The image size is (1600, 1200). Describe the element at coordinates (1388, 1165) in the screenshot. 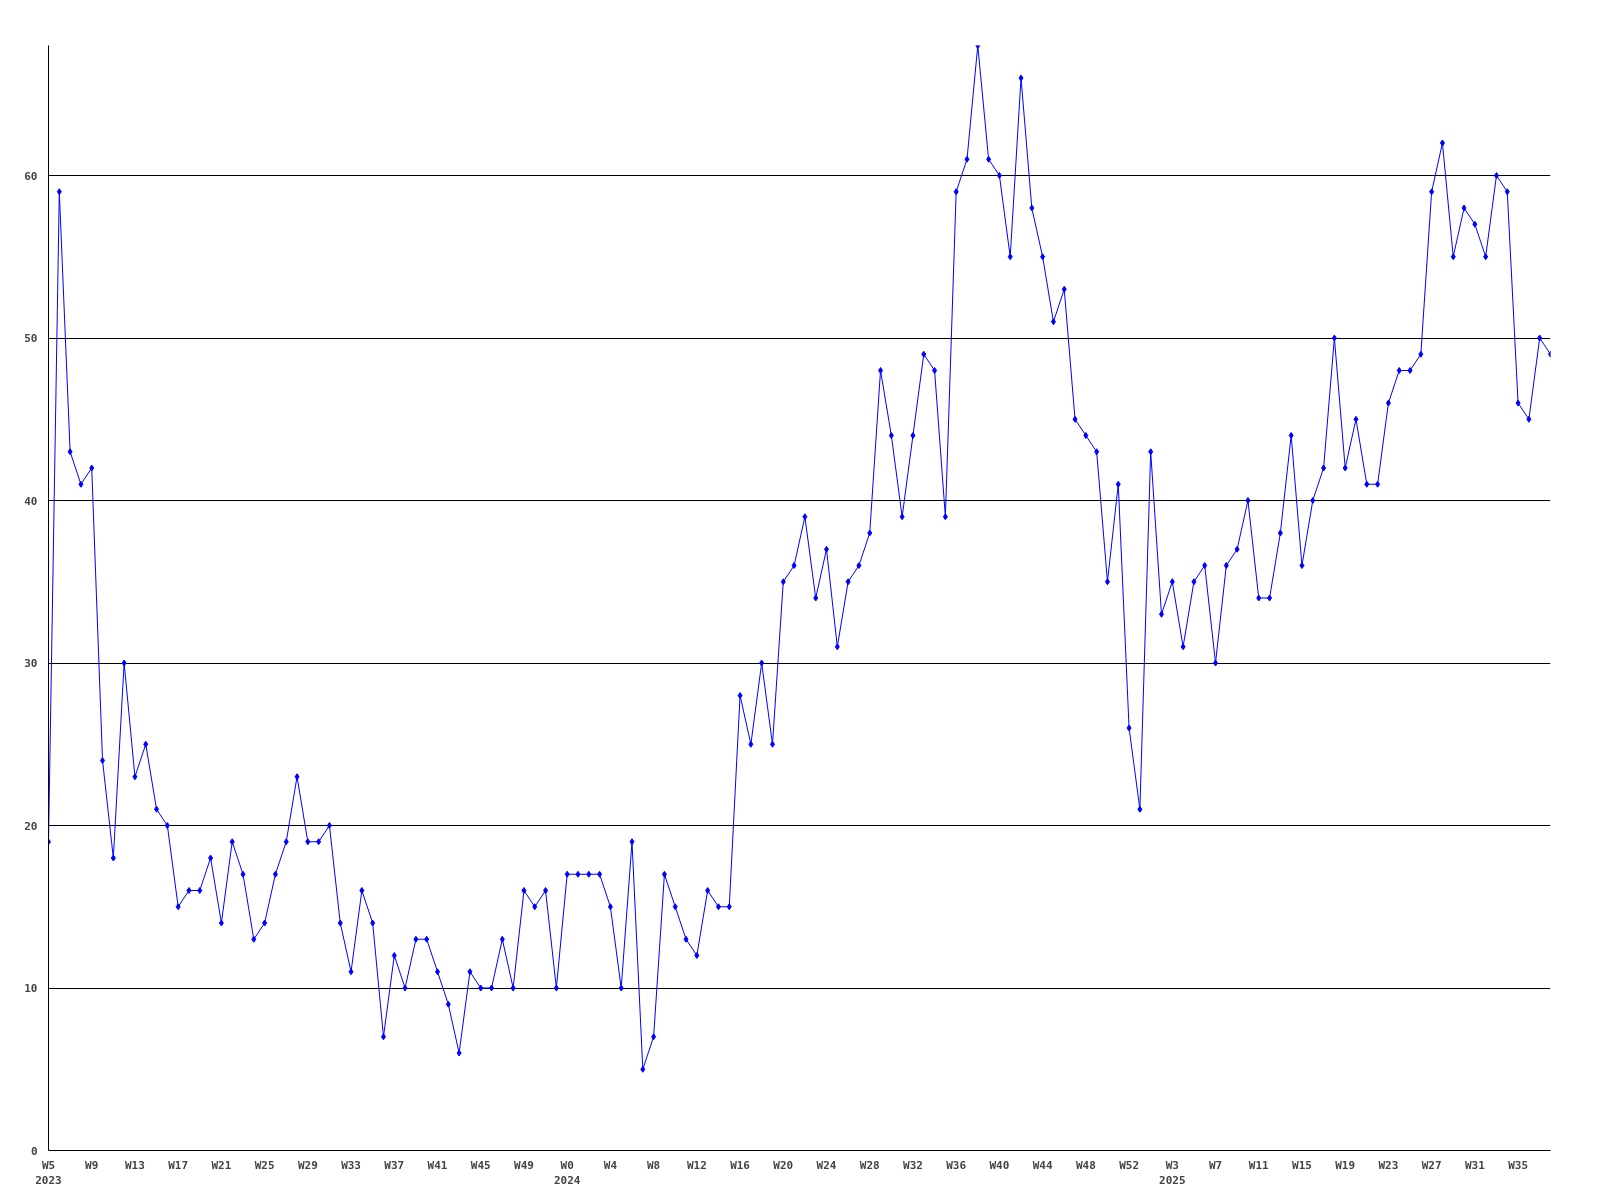

I see `x-tick-label: W23` at that location.